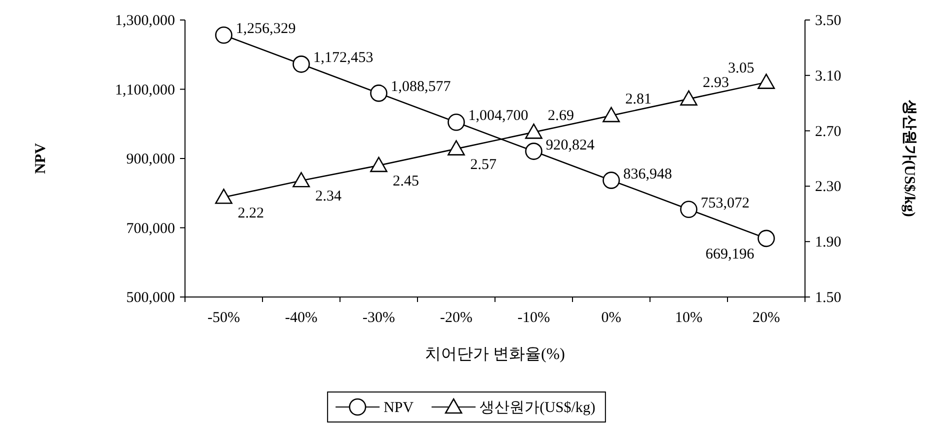 Image resolution: width=933 pixels, height=428 pixels. What do you see at coordinates (688, 318) in the screenshot?
I see `x-tick-label: 10%` at bounding box center [688, 318].